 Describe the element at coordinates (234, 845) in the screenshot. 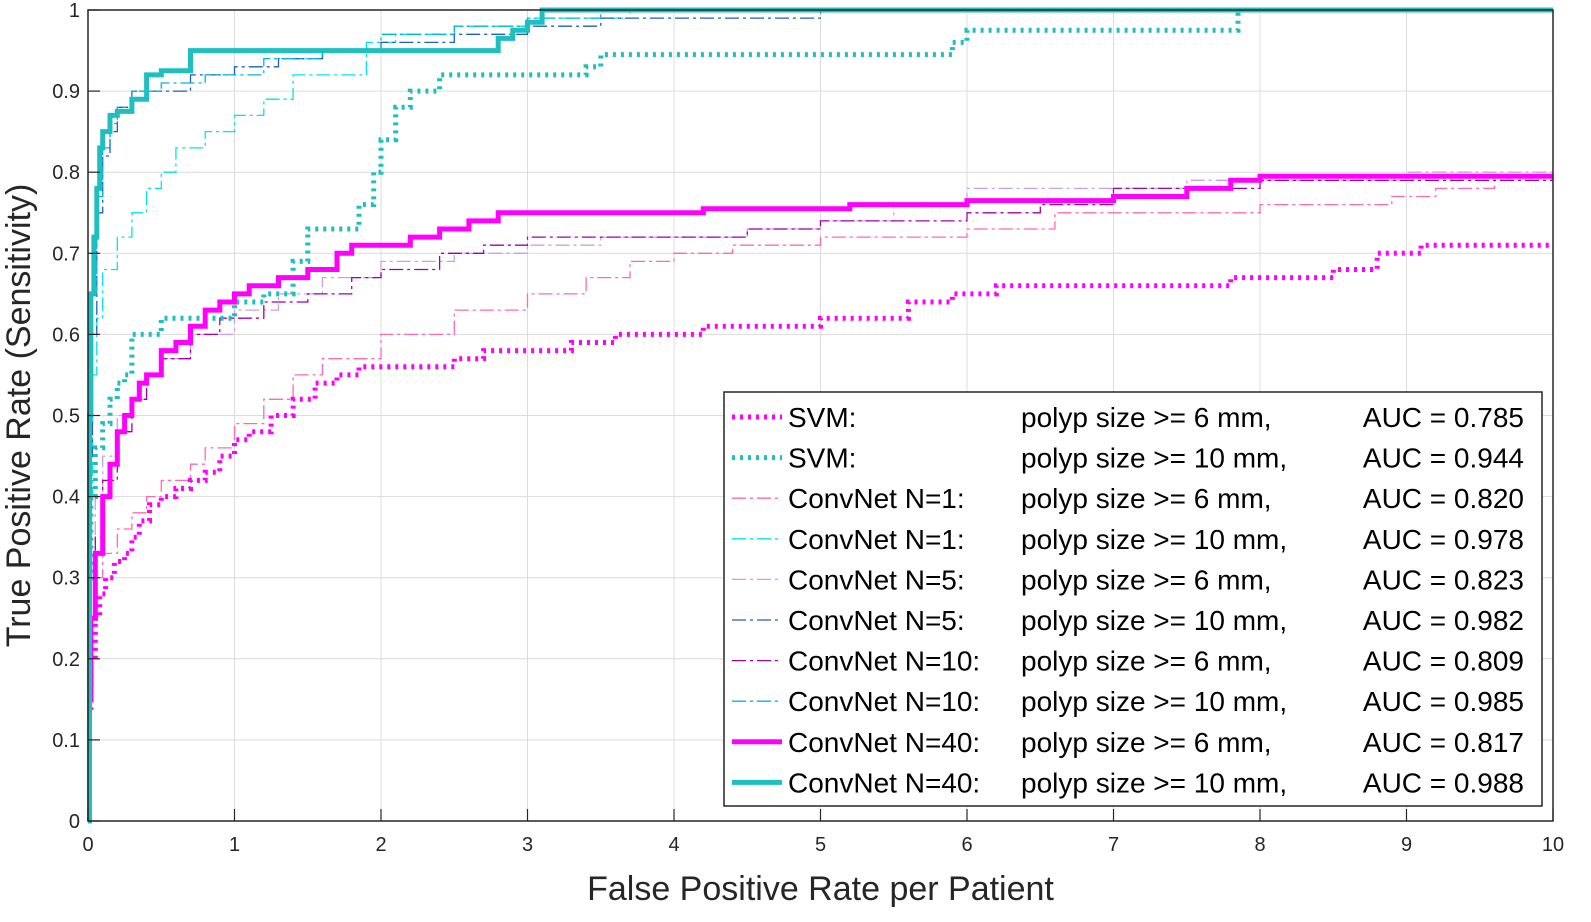

I see `x-tick-label: 1` at that location.